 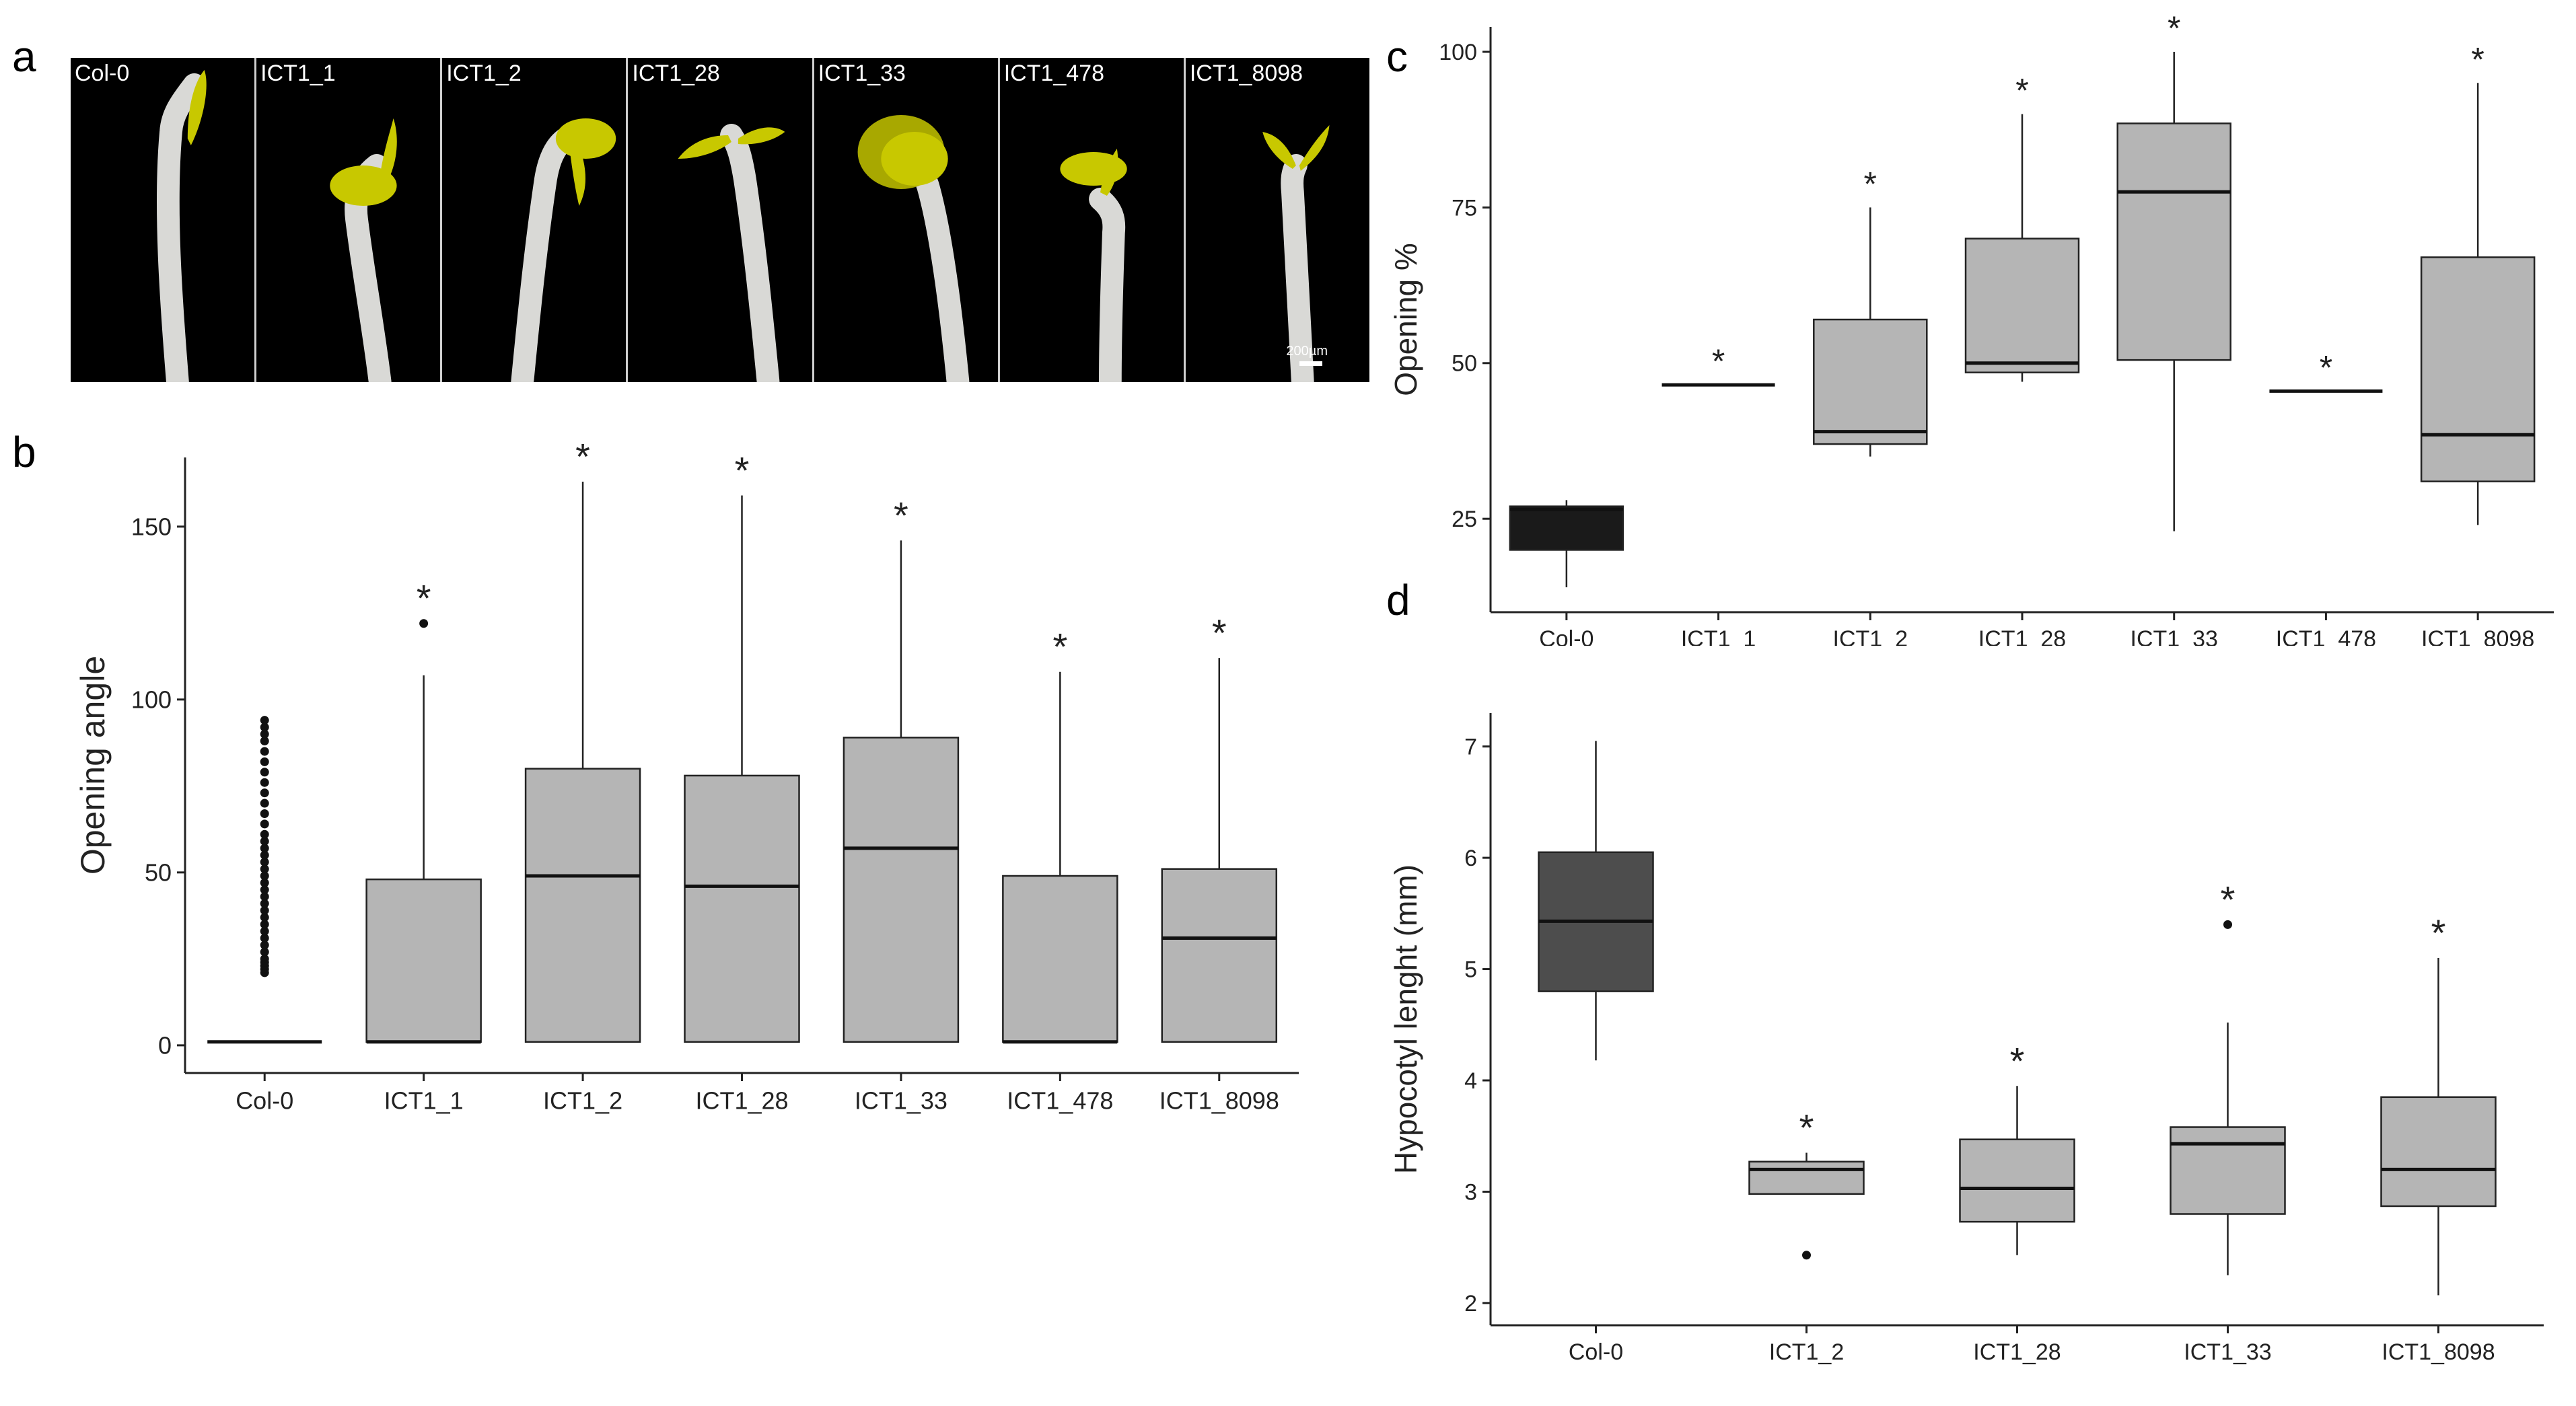 I want to click on y-axis-label: Opening %, so click(x=1405, y=319).